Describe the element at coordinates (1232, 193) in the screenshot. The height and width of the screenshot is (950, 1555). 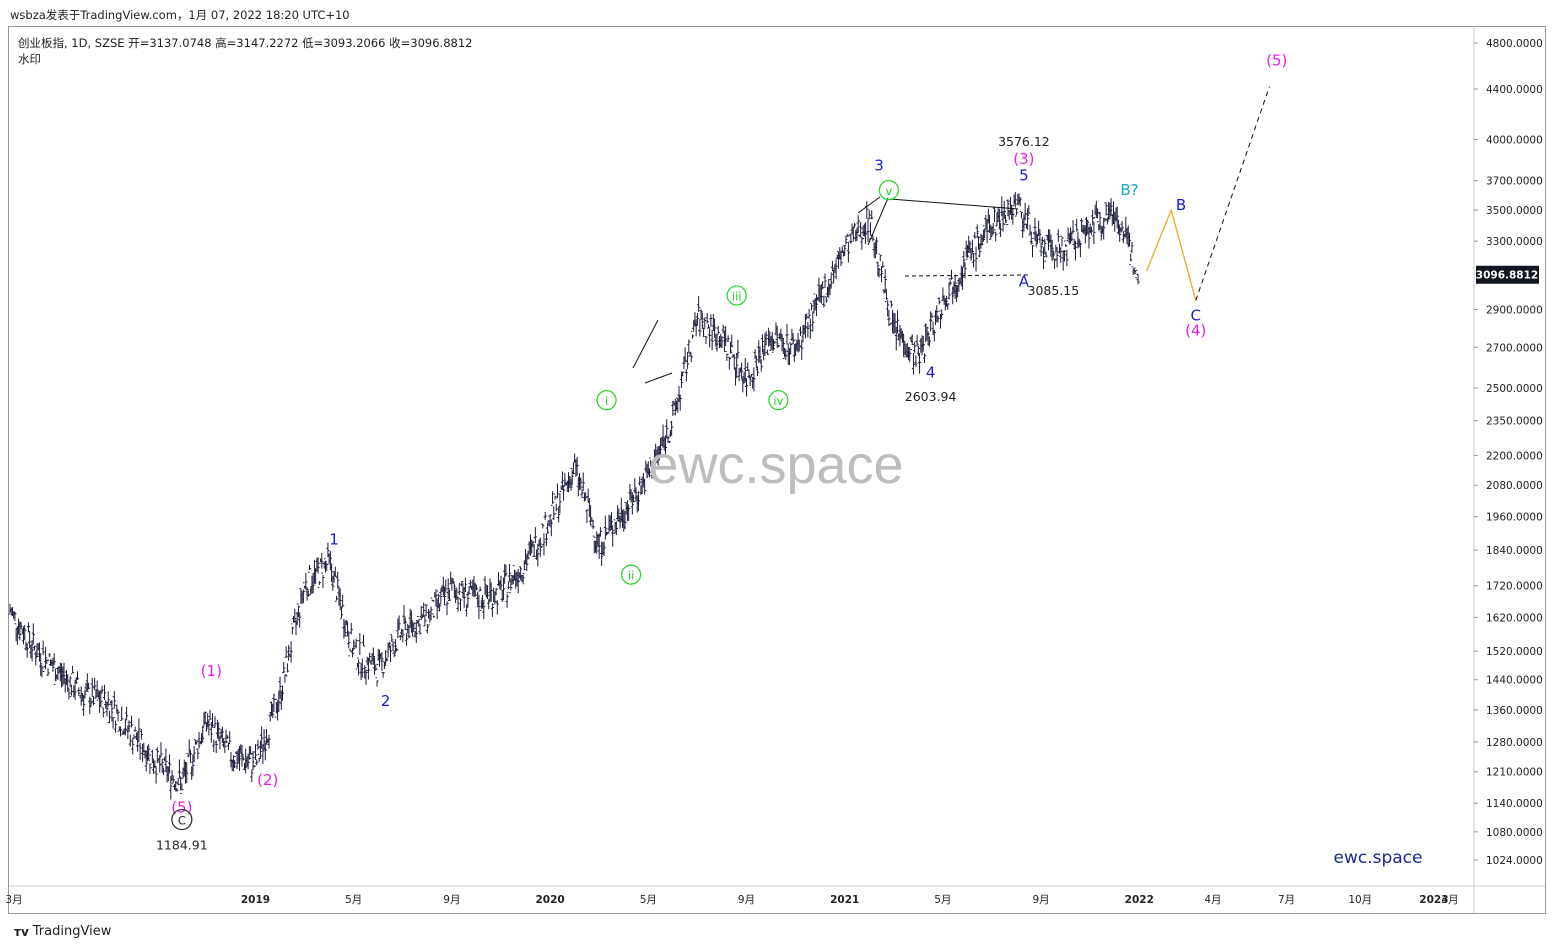
I see `dashed-projection-path` at that location.